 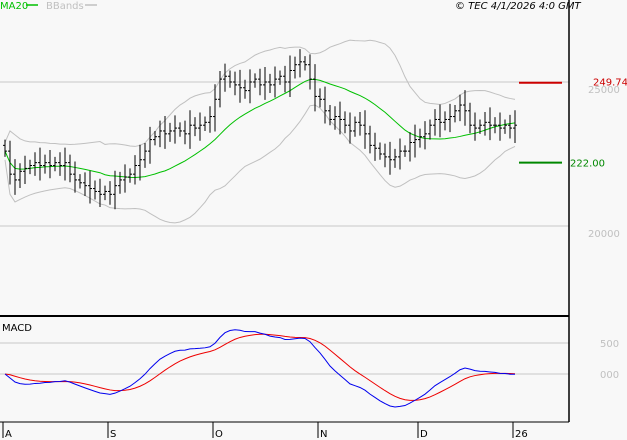 I want to click on copyright: © TEC 4/1/2026 4:0 GMT, so click(x=518, y=6).